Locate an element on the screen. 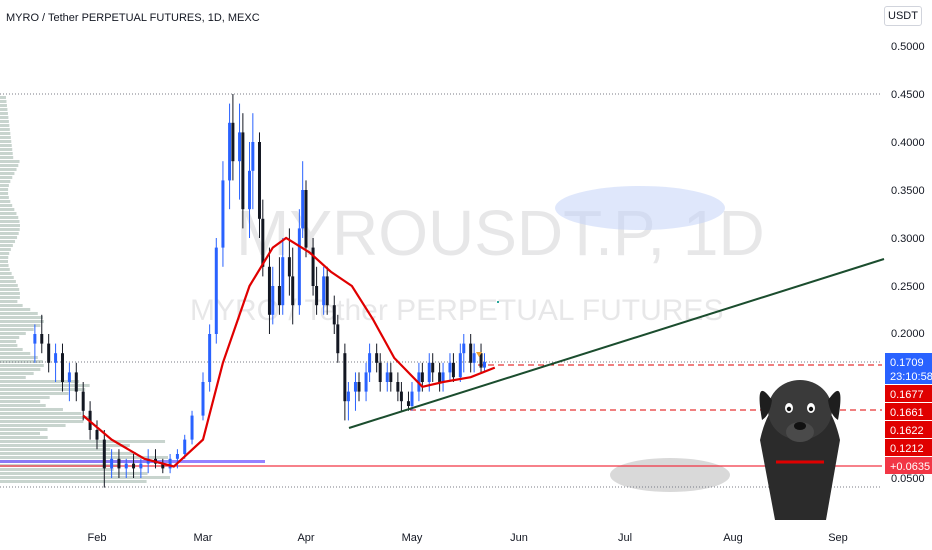  time-tick-label: Sep is located at coordinates (838, 538).